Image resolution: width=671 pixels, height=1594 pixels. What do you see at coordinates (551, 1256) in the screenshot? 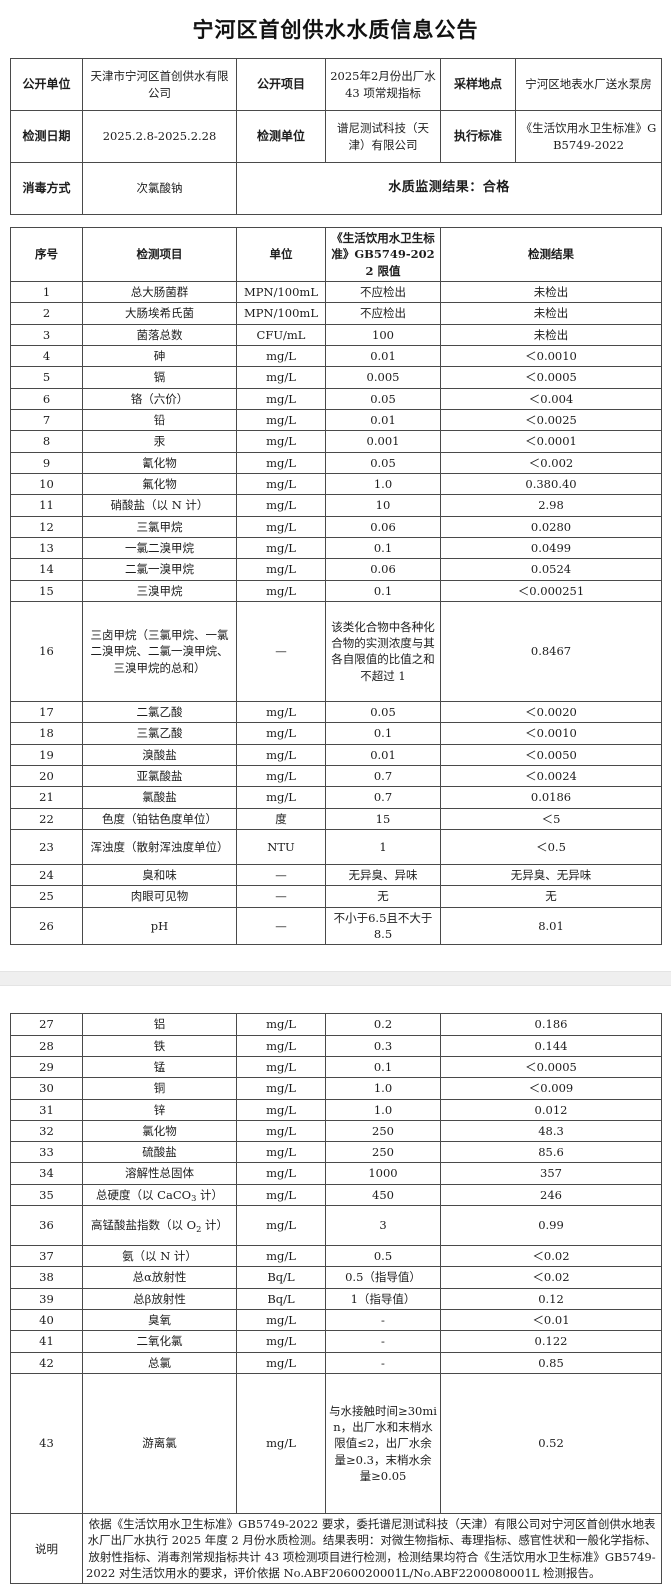
I see `cell-result: ＜0.02` at bounding box center [551, 1256].